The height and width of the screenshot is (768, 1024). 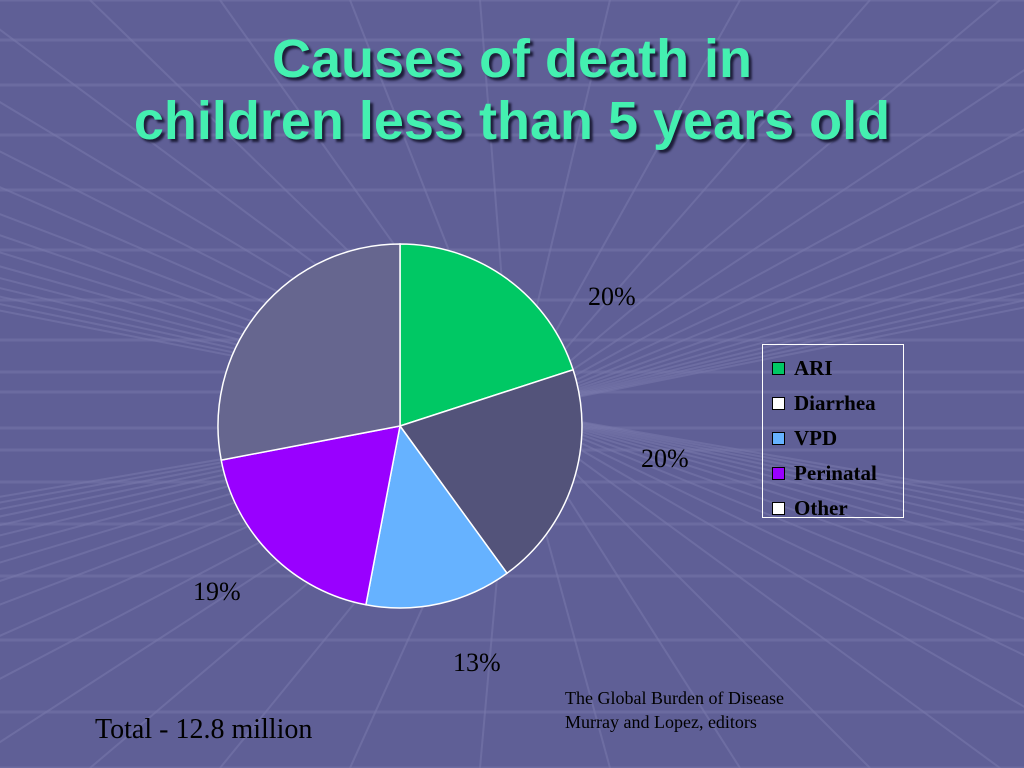 I want to click on legend-label: VPD, so click(x=816, y=438).